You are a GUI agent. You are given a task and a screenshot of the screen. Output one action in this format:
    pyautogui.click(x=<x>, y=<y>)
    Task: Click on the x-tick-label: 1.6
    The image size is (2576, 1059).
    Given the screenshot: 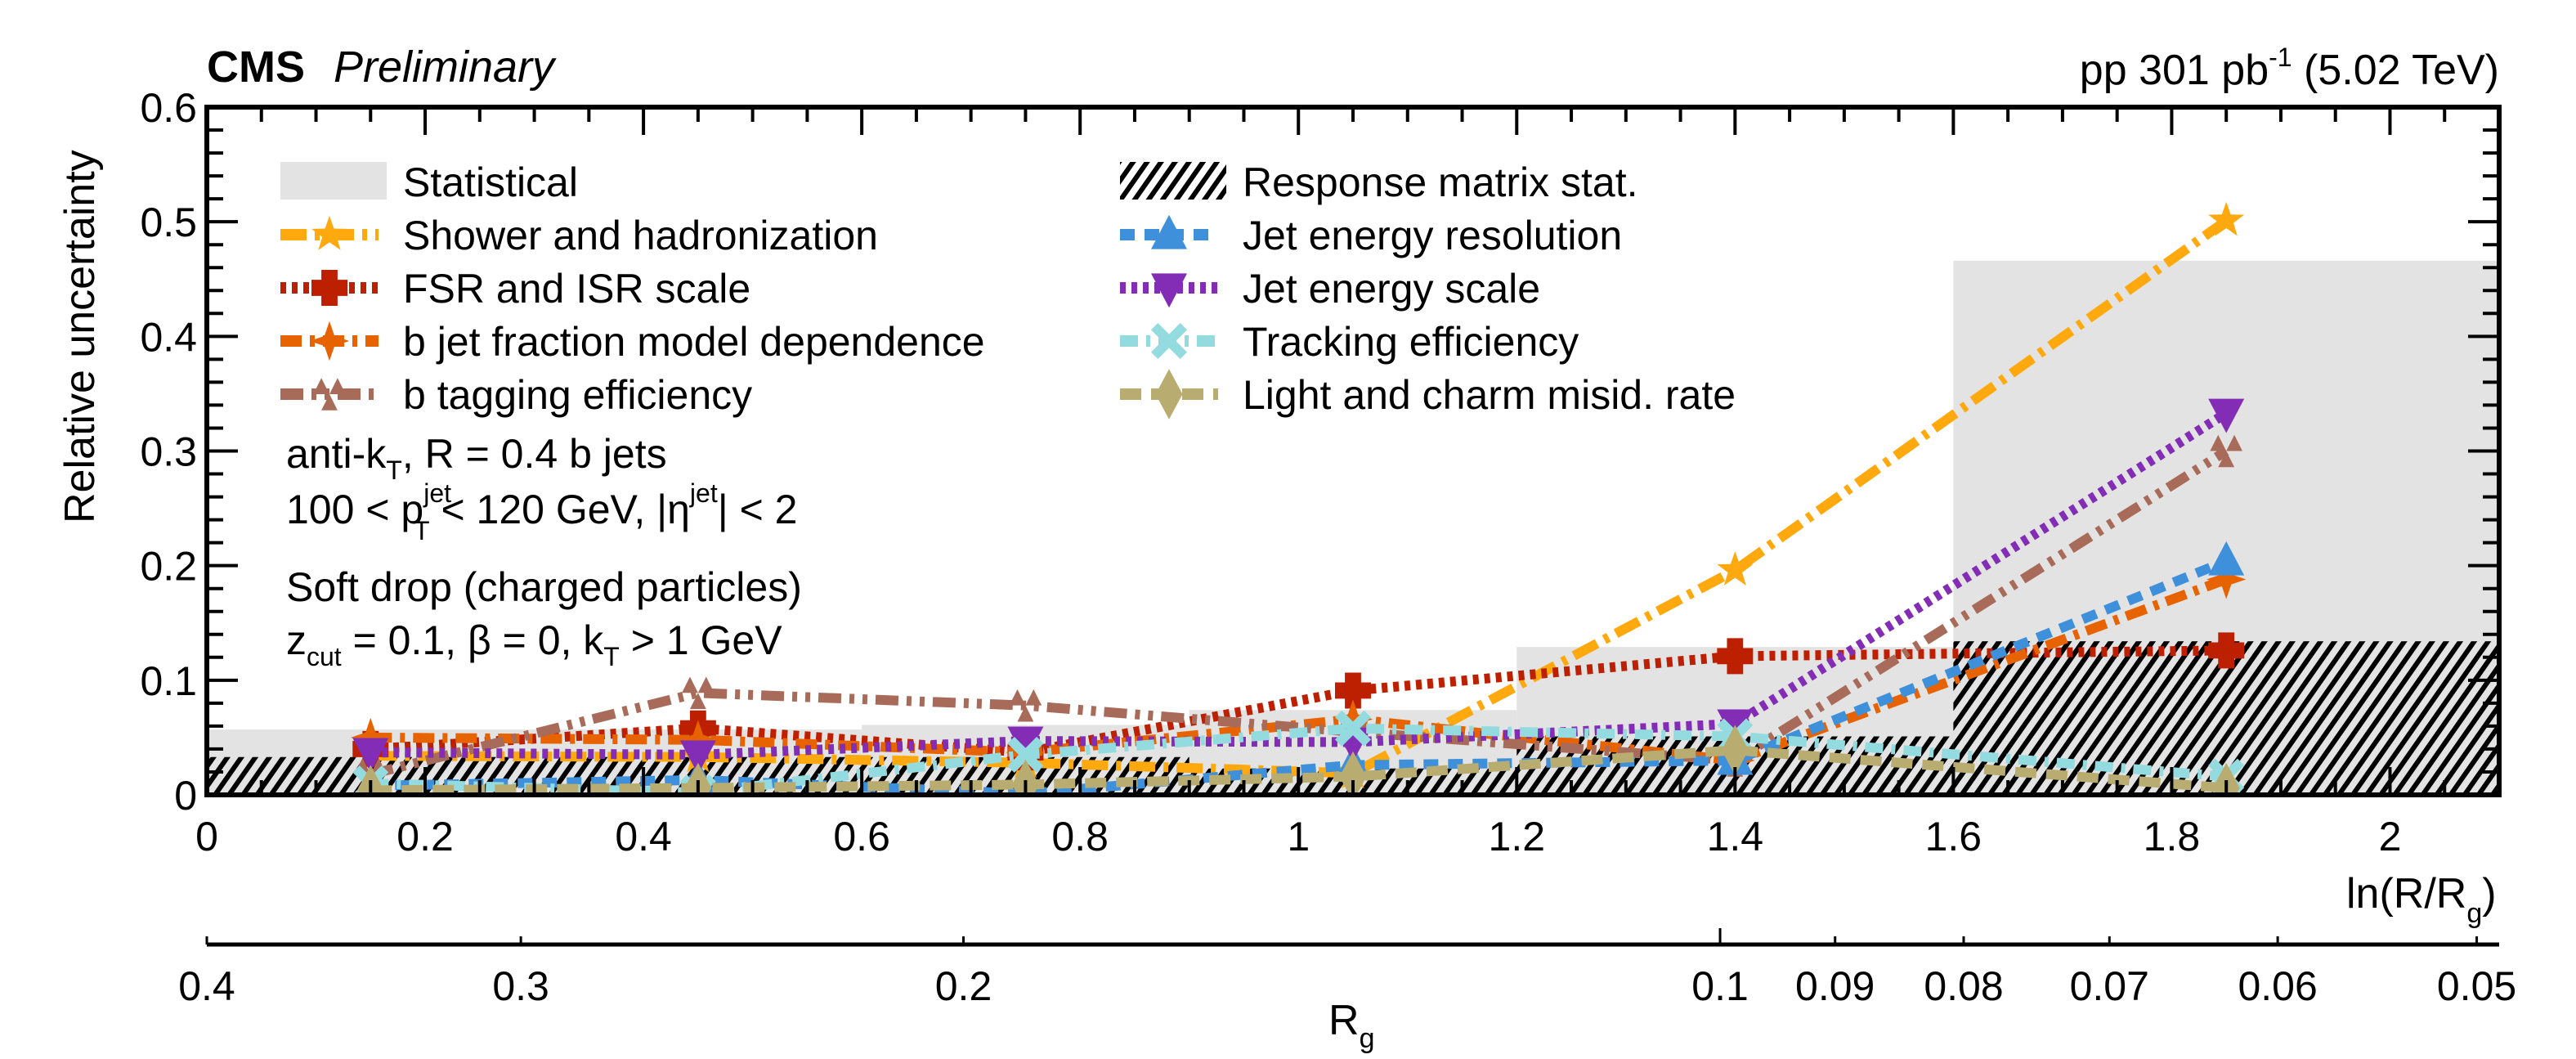 What is the action you would take?
    pyautogui.click(x=1954, y=837)
    